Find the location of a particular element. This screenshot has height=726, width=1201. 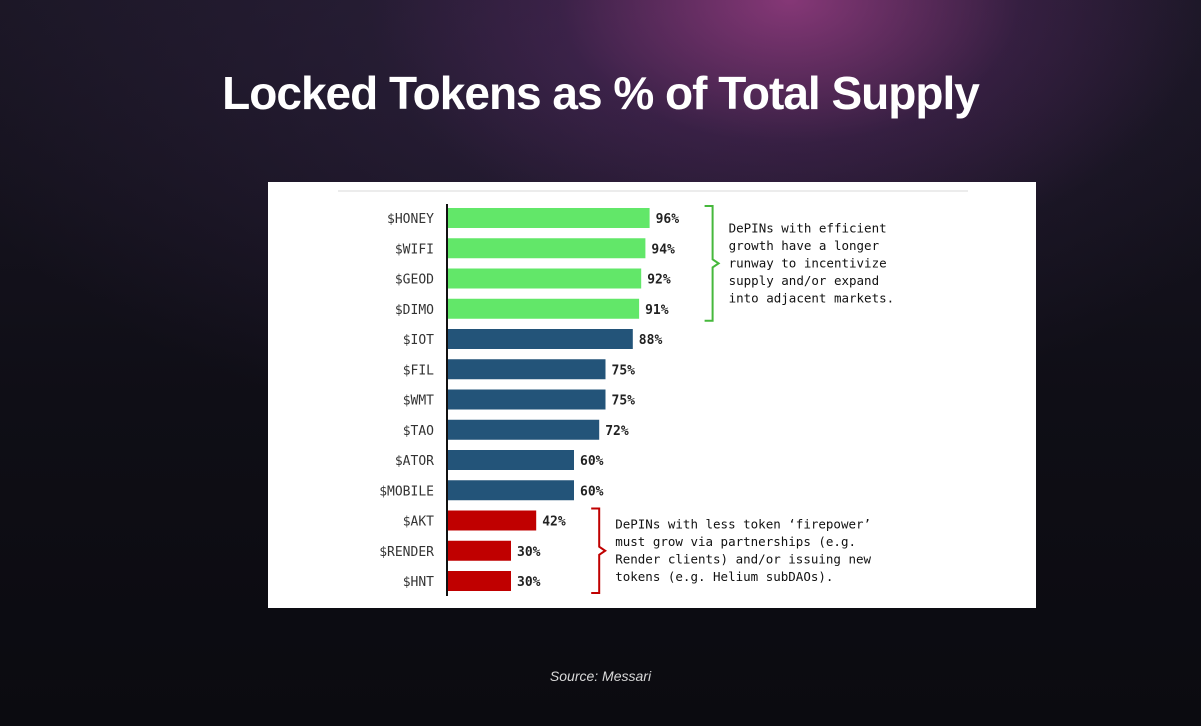

category-label: $TAO is located at coordinates (418, 431).